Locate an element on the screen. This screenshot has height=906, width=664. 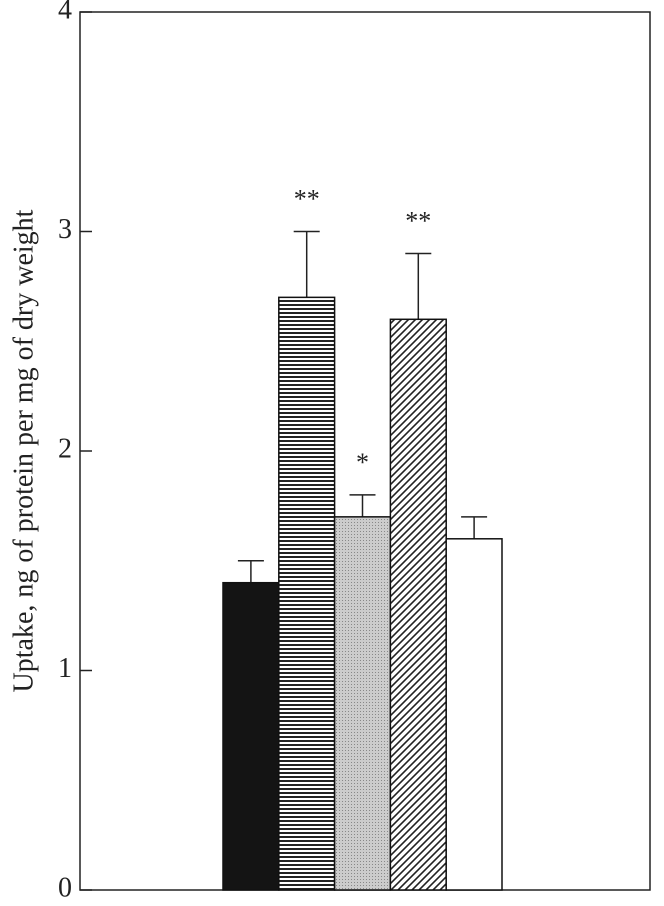
y-tick-label: 4 is located at coordinates (65, 12).